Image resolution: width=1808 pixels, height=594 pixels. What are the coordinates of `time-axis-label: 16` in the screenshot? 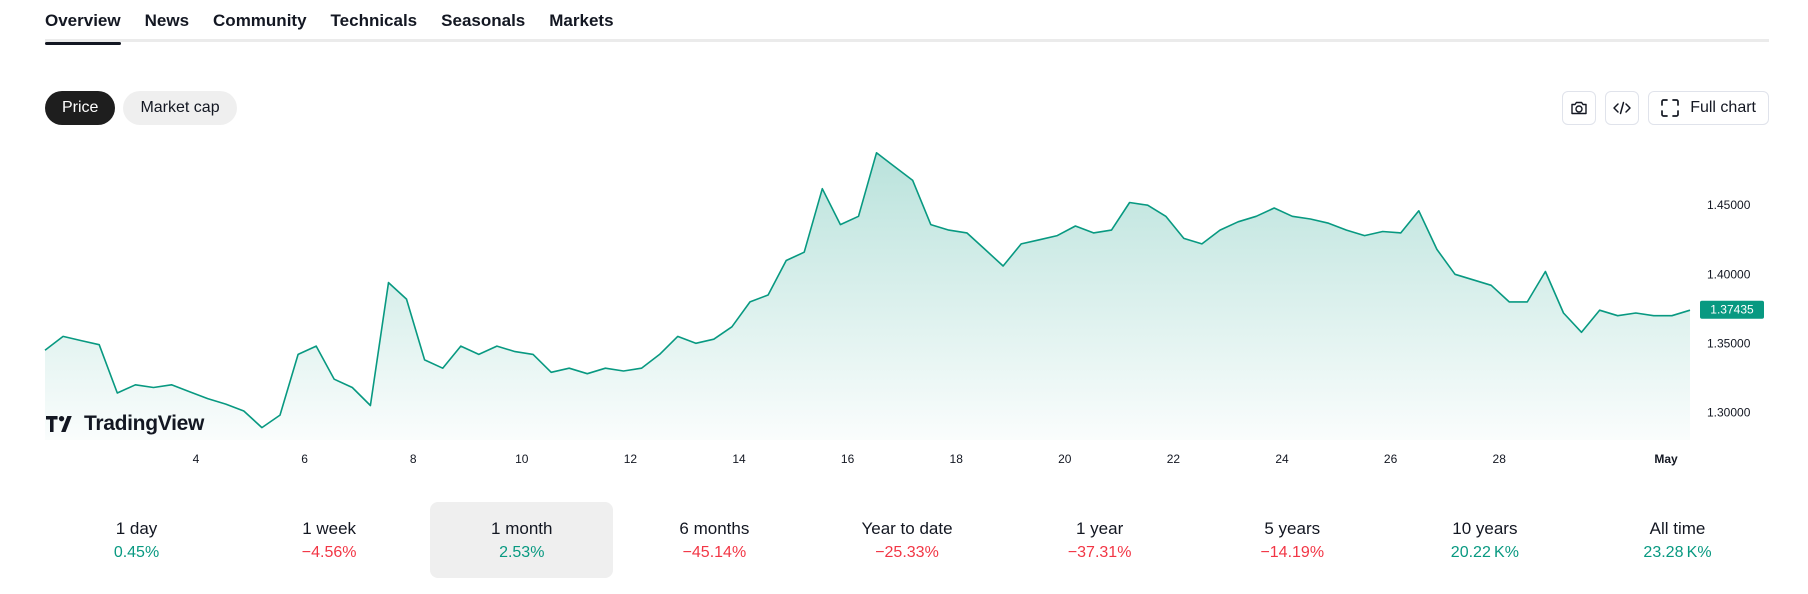 It's located at (848, 459).